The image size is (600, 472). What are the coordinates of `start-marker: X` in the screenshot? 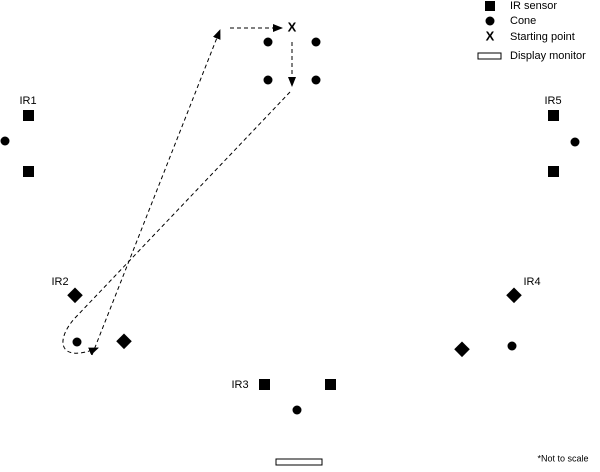 It's located at (292, 26).